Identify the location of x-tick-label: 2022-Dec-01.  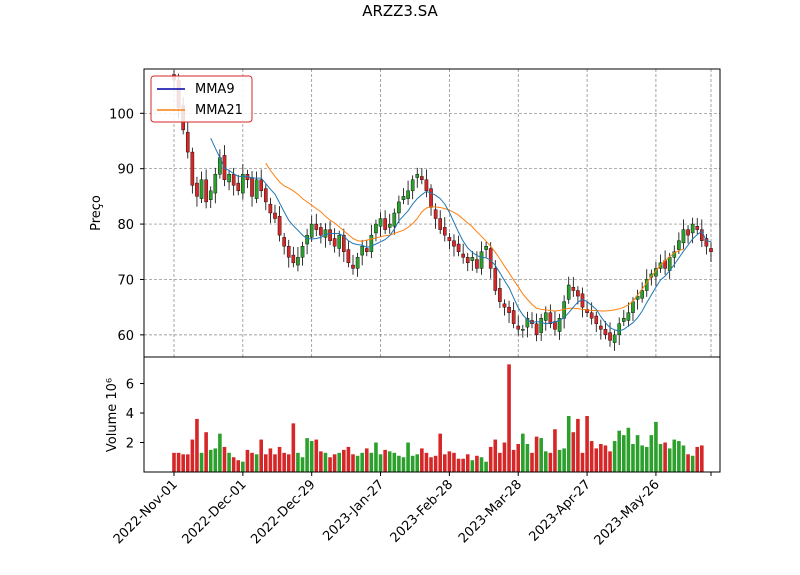
(215, 512).